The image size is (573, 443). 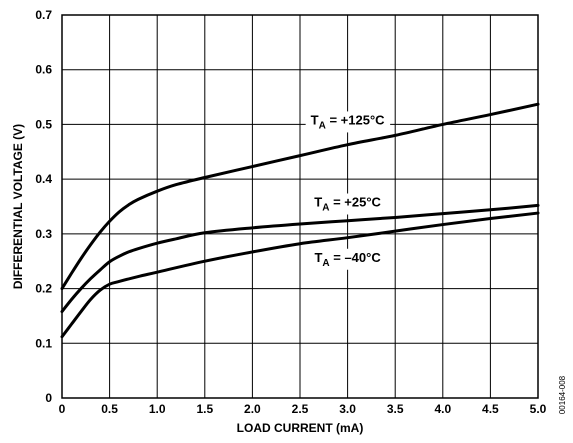 I want to click on series-label-minus40-rest: = –40°C, so click(x=356, y=257).